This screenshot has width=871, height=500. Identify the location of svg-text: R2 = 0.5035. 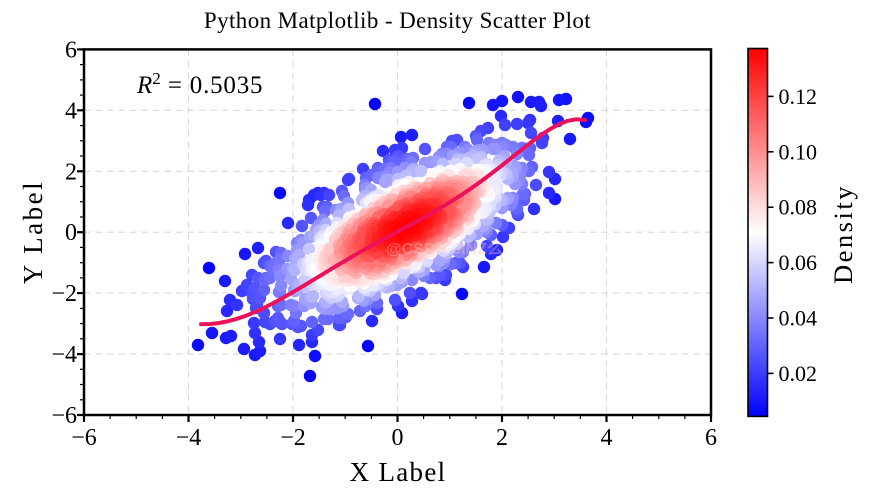
(199, 84).